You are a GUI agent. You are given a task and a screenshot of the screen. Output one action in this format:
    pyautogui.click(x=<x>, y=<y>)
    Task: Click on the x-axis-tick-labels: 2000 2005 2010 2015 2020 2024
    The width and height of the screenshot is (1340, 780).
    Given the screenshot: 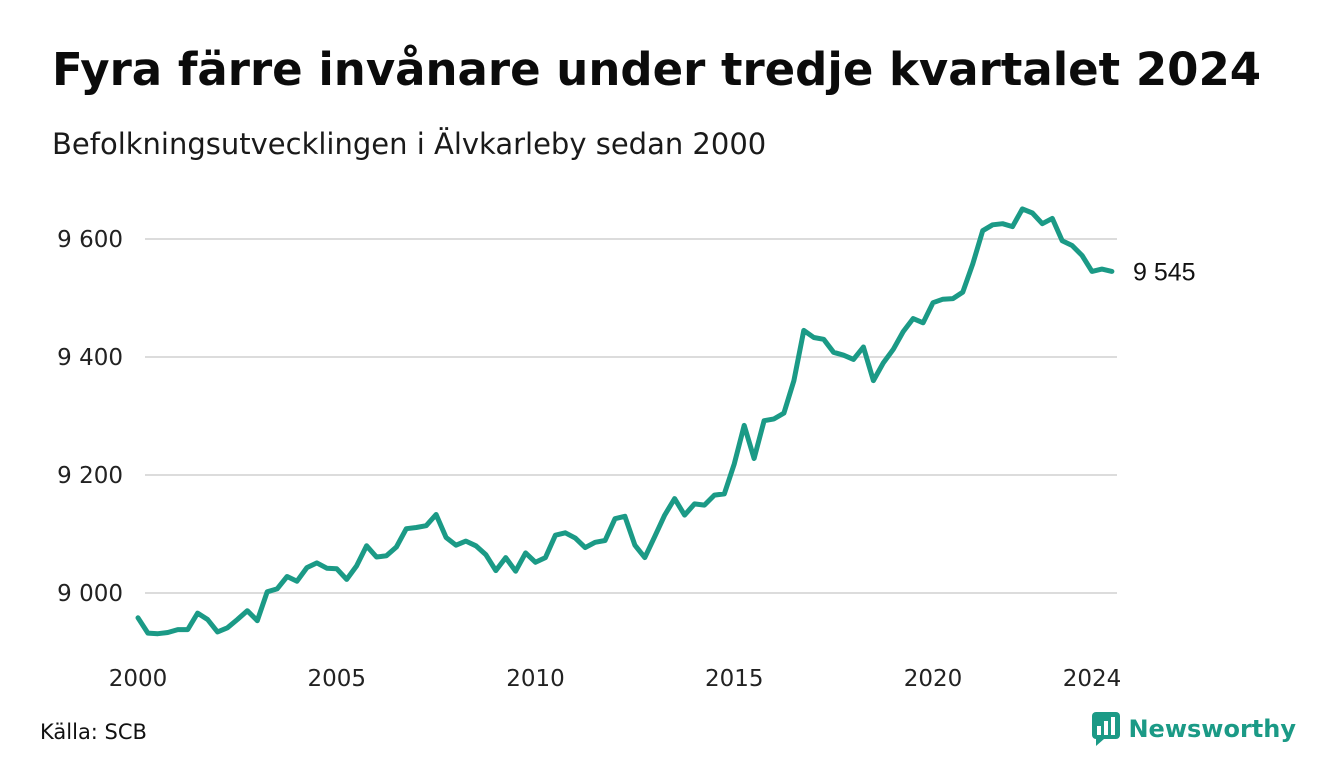 What is the action you would take?
    pyautogui.click(x=615, y=679)
    